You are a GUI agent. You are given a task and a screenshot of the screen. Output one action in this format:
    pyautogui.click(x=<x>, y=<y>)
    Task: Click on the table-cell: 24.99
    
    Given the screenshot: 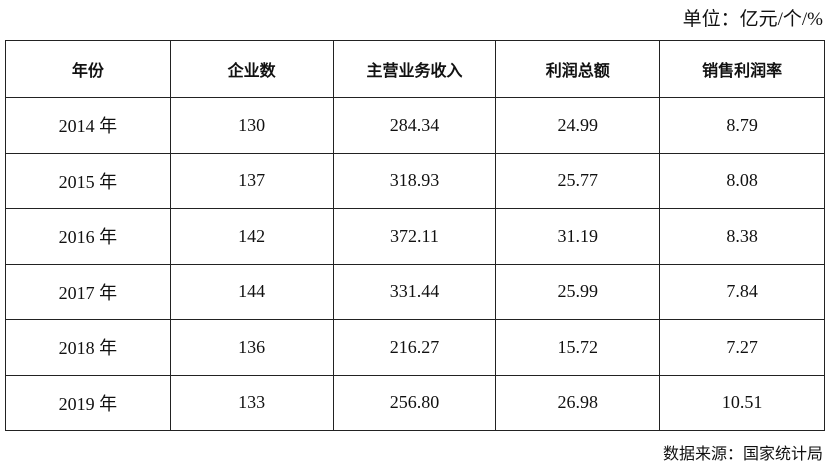 What is the action you would take?
    pyautogui.click(x=578, y=125)
    